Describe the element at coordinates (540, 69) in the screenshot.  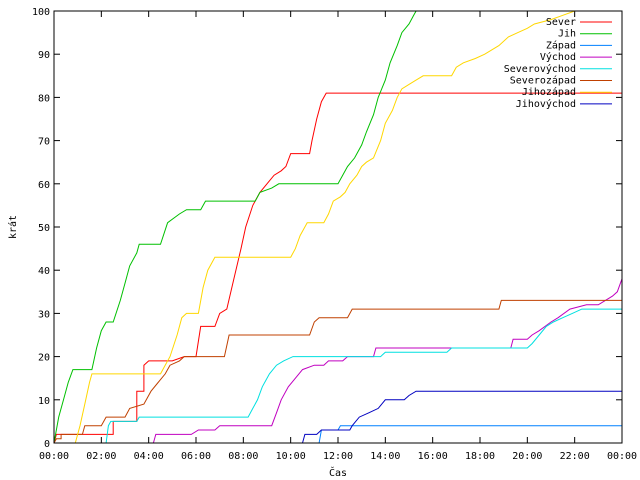
I see `legend-label: Severovýchod` at that location.